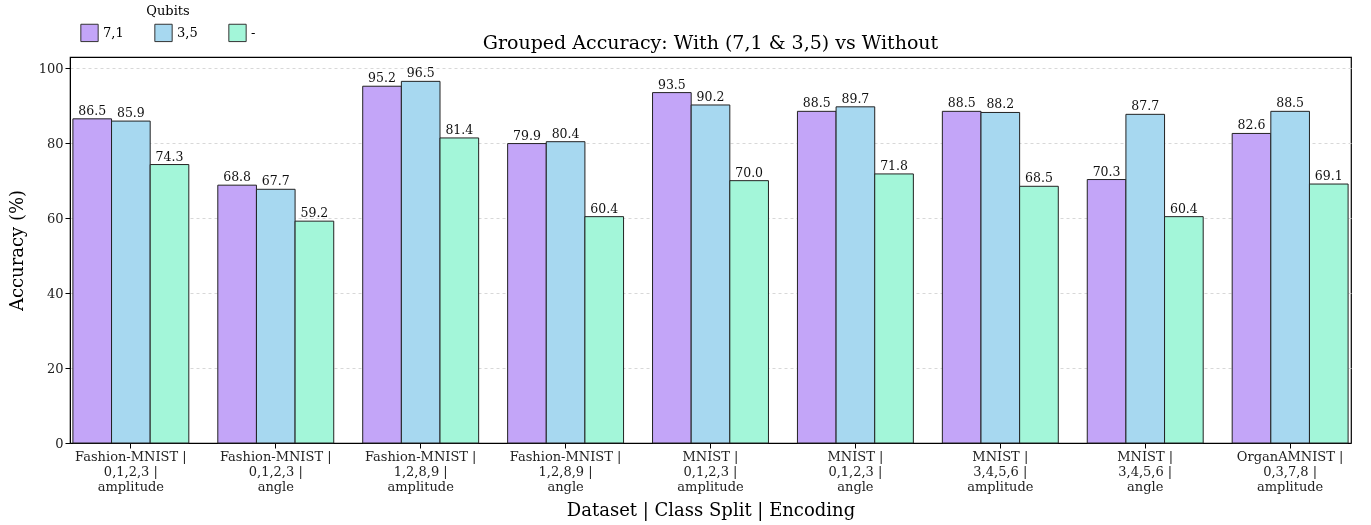  What do you see at coordinates (710, 42) in the screenshot?
I see `chart-title: Grouped Accuracy: With (7,1 & 3,5) vs Without` at bounding box center [710, 42].